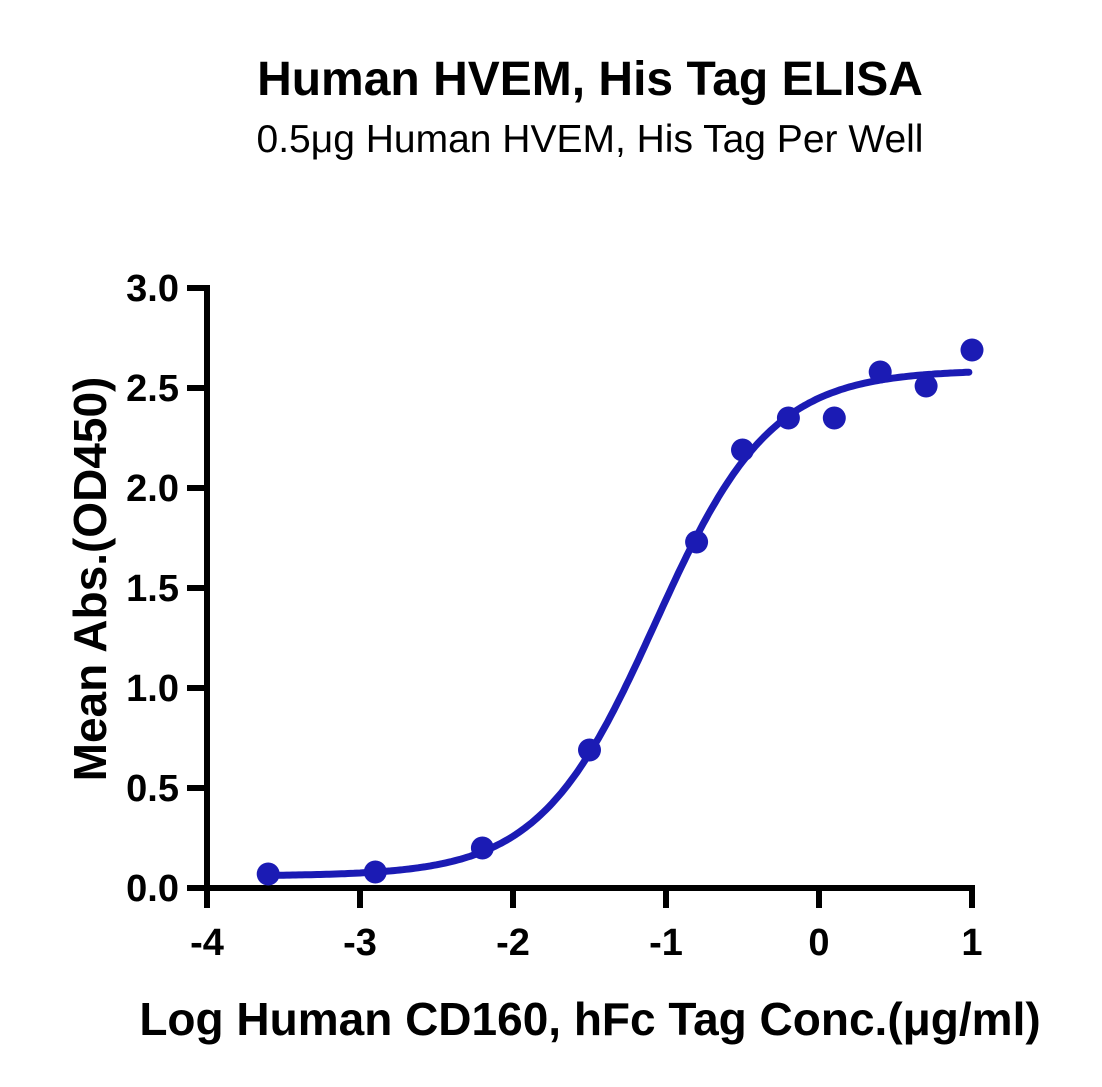 Image resolution: width=1102 pixels, height=1087 pixels. I want to click on x-tick-label: -4, so click(207, 943).